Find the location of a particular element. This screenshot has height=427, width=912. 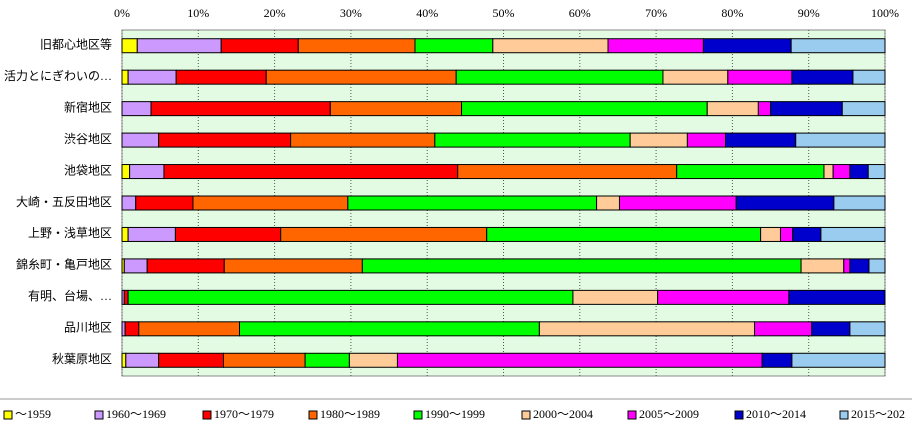

legend-label: 2005～2009 is located at coordinates (669, 414).